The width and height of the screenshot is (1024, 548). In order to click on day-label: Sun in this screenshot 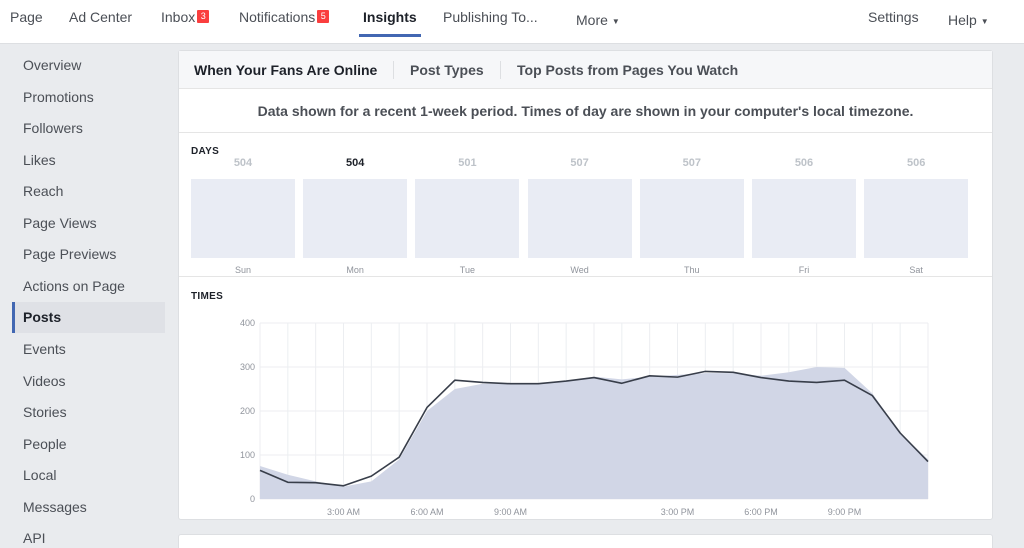, I will do `click(242, 270)`.